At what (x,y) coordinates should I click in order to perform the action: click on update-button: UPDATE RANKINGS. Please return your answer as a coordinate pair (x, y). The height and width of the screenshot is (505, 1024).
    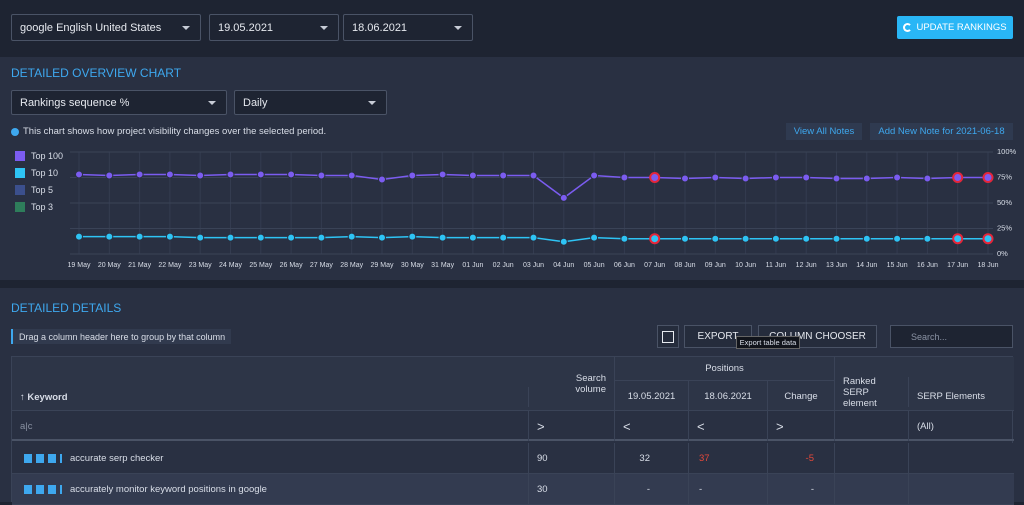
    Looking at the image, I should click on (955, 27).